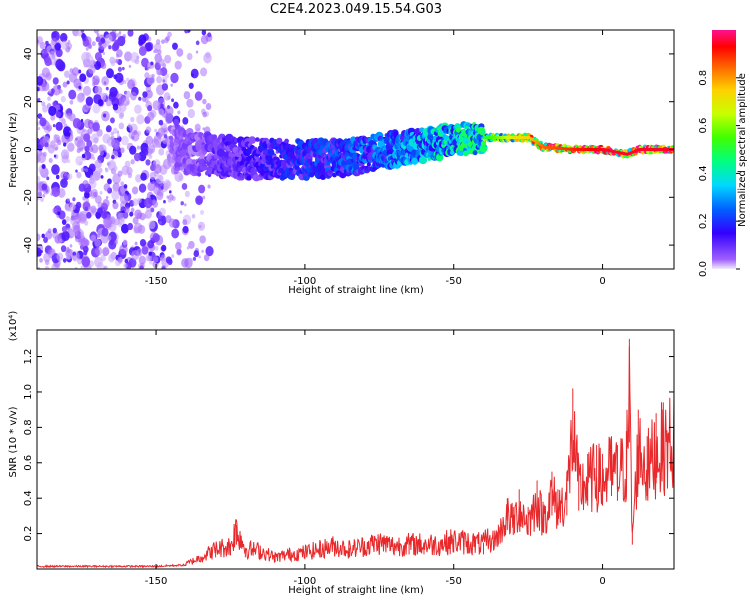 The width and height of the screenshot is (750, 600). Describe the element at coordinates (703, 78) in the screenshot. I see `colorbar-tick-label: 0.8` at that location.